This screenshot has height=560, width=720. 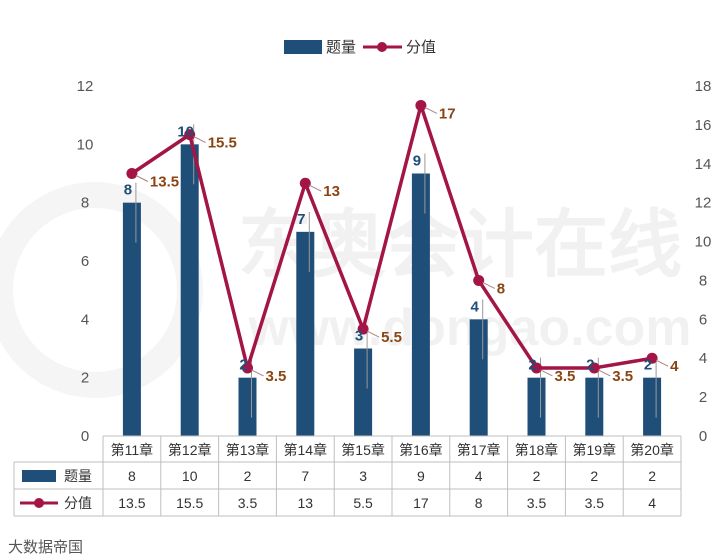 I want to click on x-category-label: 第16章, so click(x=421, y=450).